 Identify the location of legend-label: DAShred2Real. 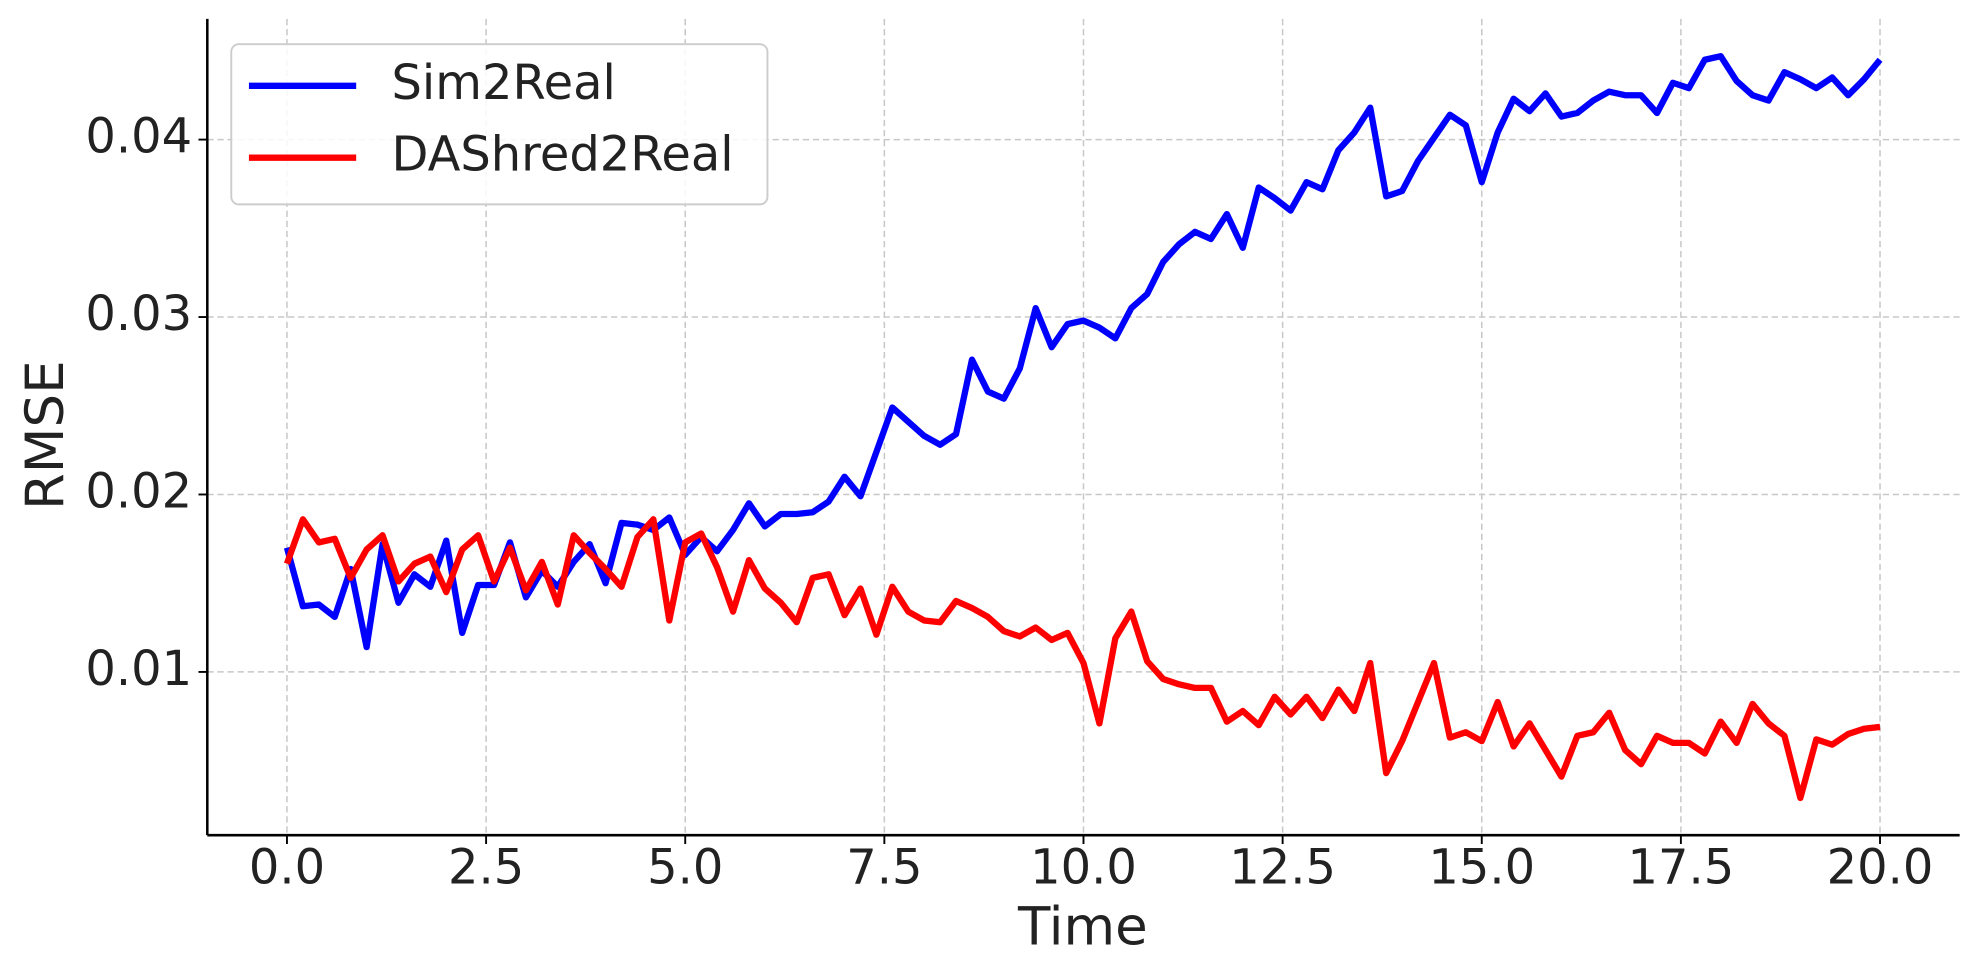
(563, 155).